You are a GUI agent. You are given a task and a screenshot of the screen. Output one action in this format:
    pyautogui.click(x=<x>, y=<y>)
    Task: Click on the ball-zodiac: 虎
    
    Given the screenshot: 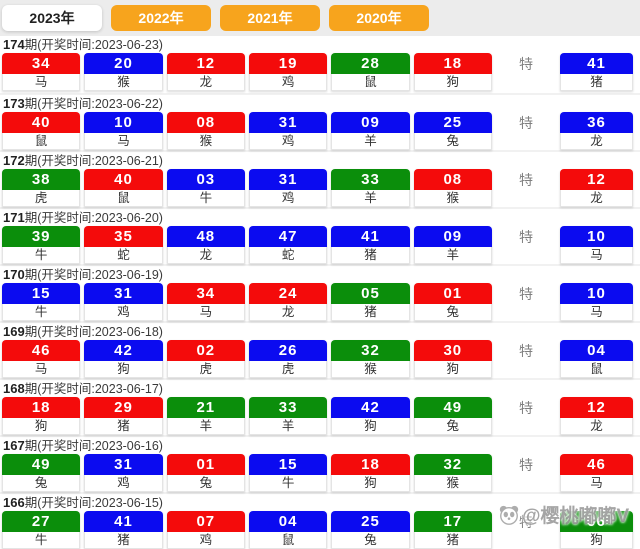 What is the action you would take?
    pyautogui.click(x=205, y=369)
    